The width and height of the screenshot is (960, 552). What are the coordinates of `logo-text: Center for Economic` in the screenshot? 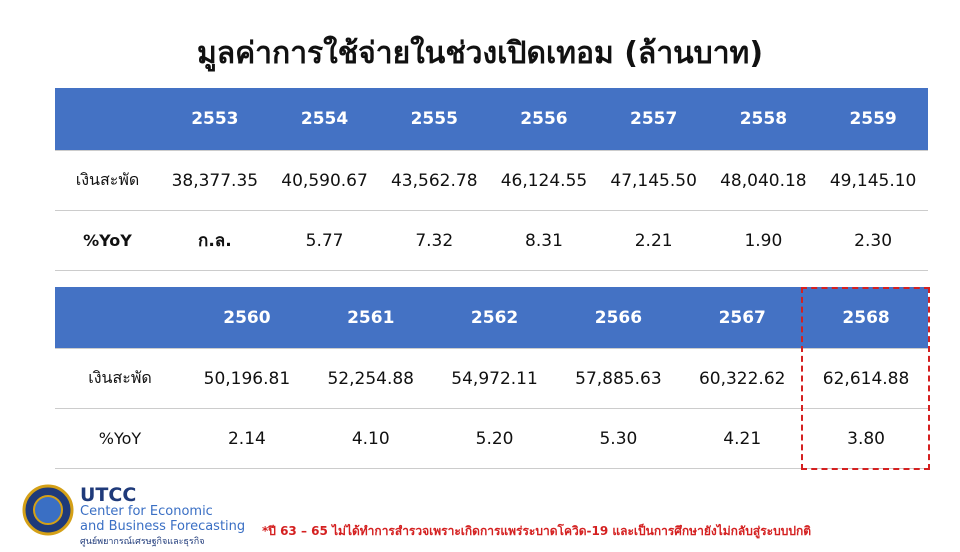 It's located at (146, 511).